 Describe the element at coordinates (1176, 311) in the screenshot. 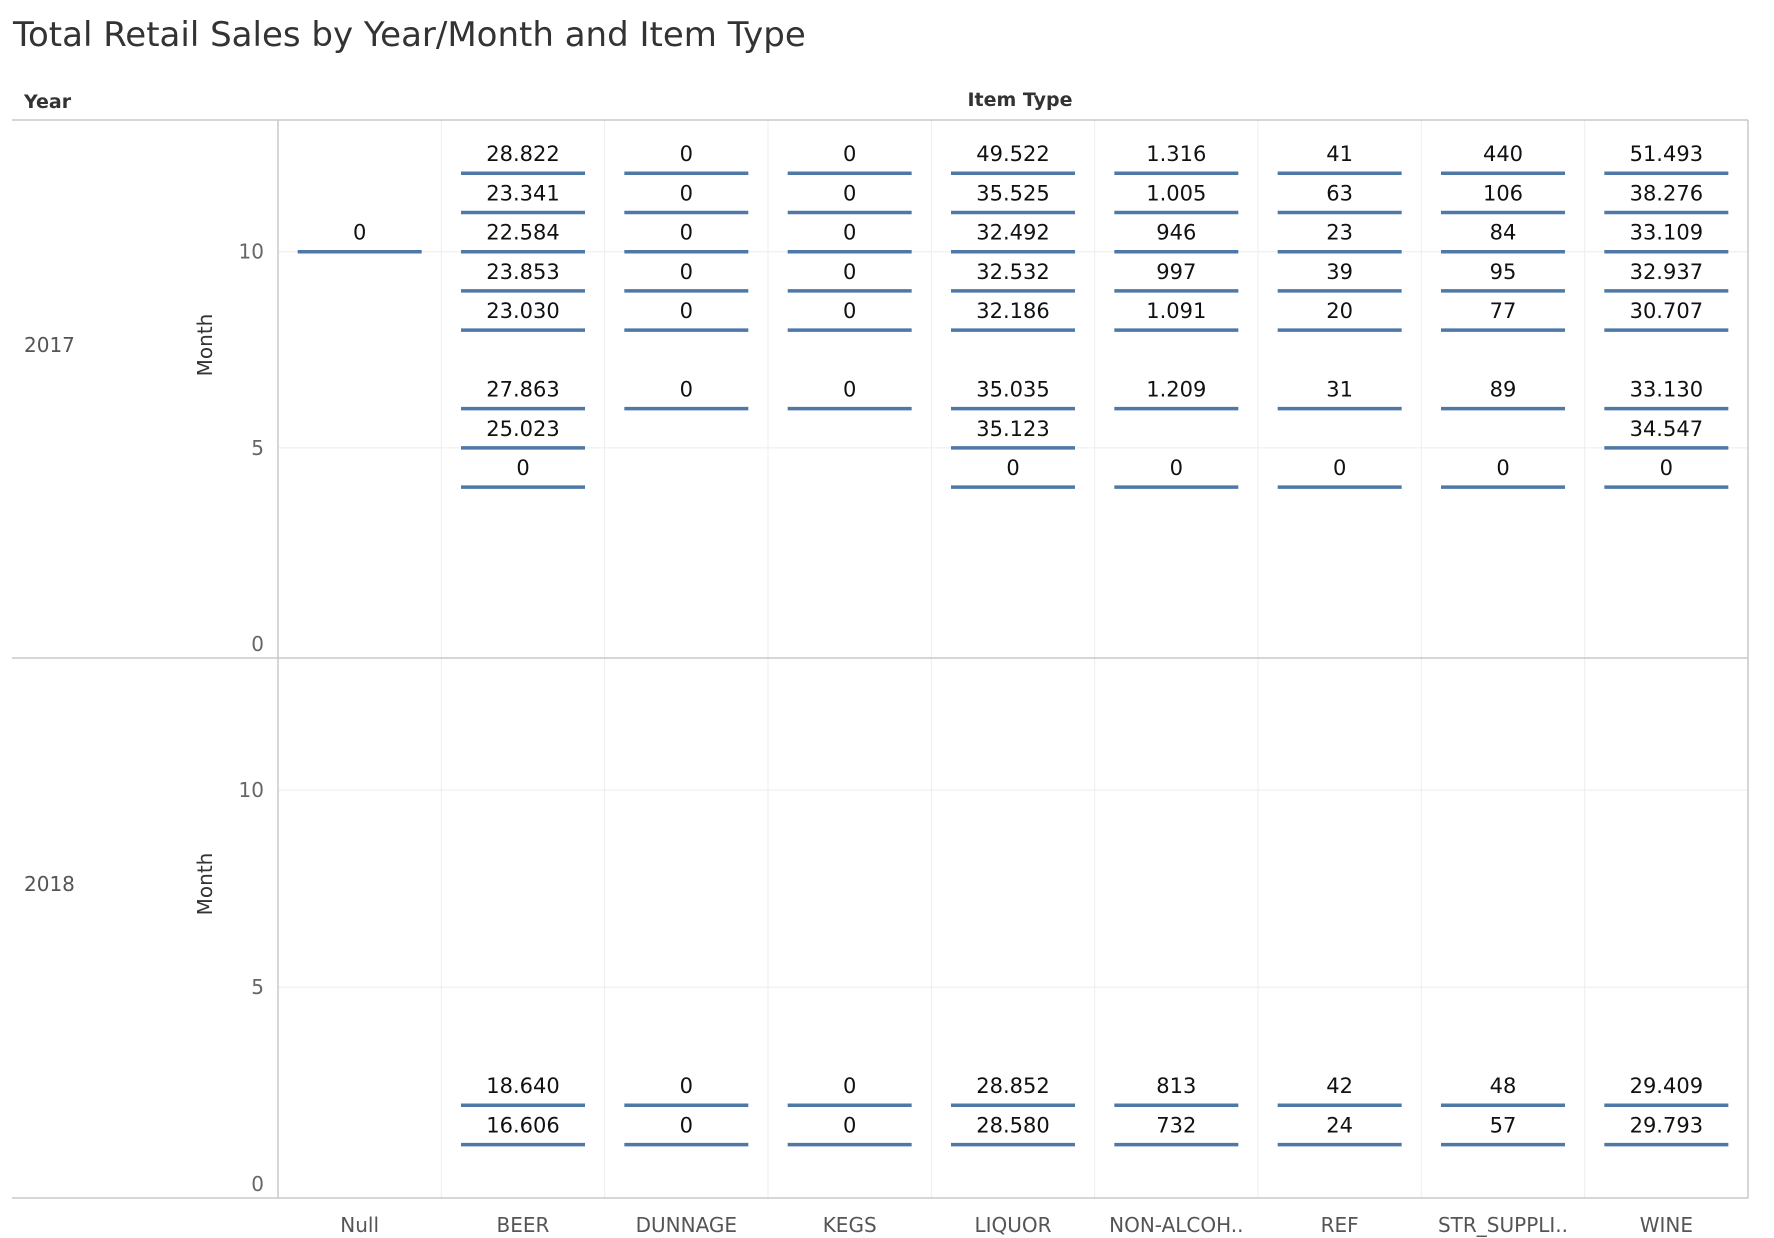

I see `mark-label-2017-non-alcoh-m8: 1.091` at that location.